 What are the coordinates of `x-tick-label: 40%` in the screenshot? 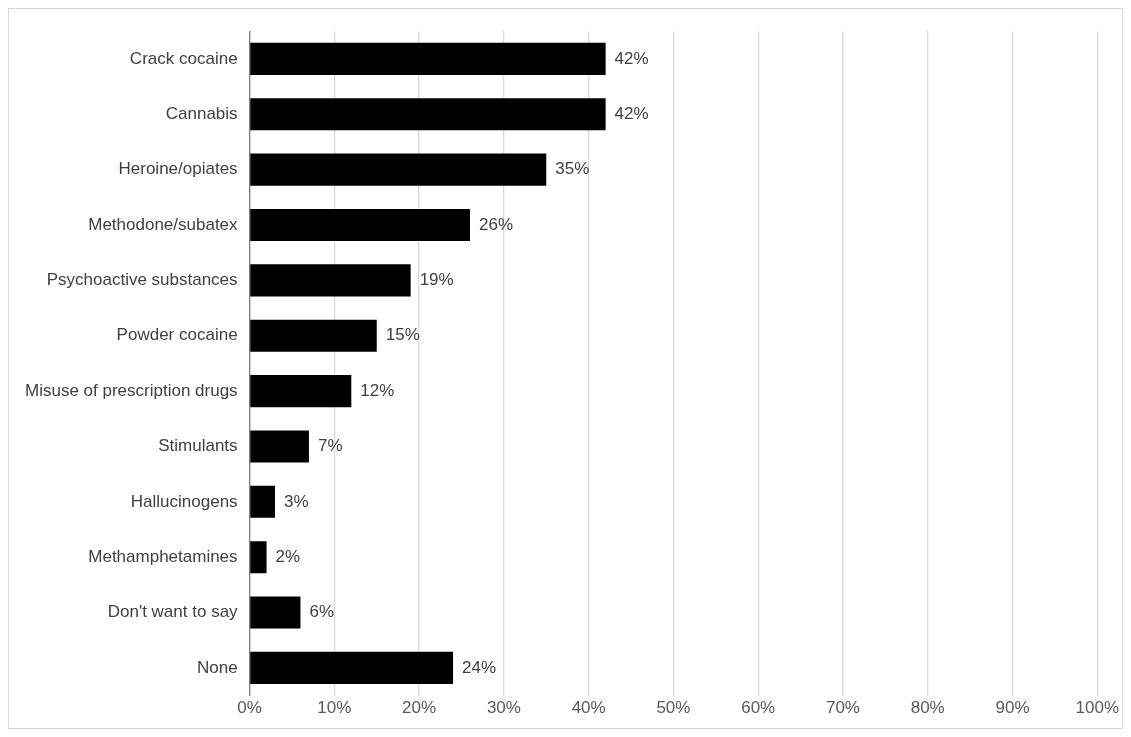 It's located at (588, 708).